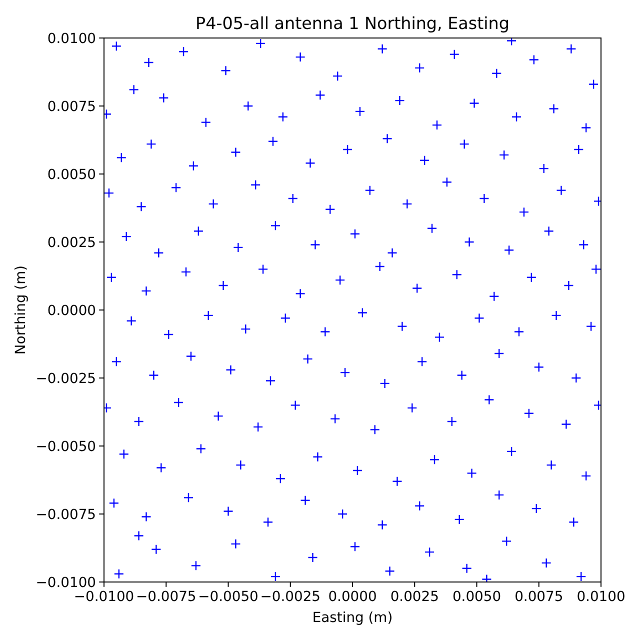 This screenshot has width=640, height=640. I want to click on y-tick-label: 0.0050, so click(71, 174).